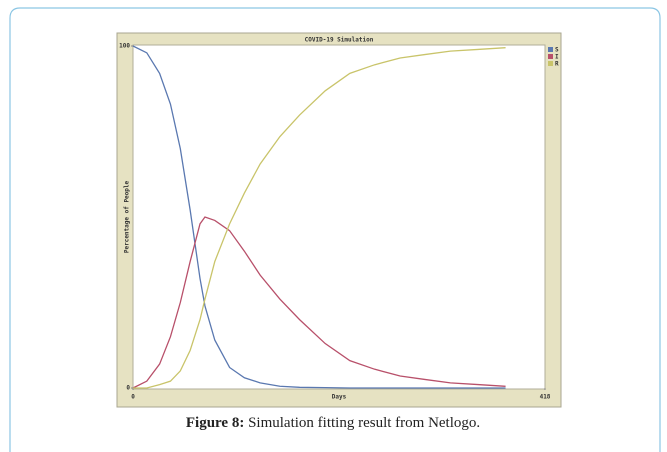 This screenshot has width=667, height=452. I want to click on y-tick-label: 100, so click(124, 46).